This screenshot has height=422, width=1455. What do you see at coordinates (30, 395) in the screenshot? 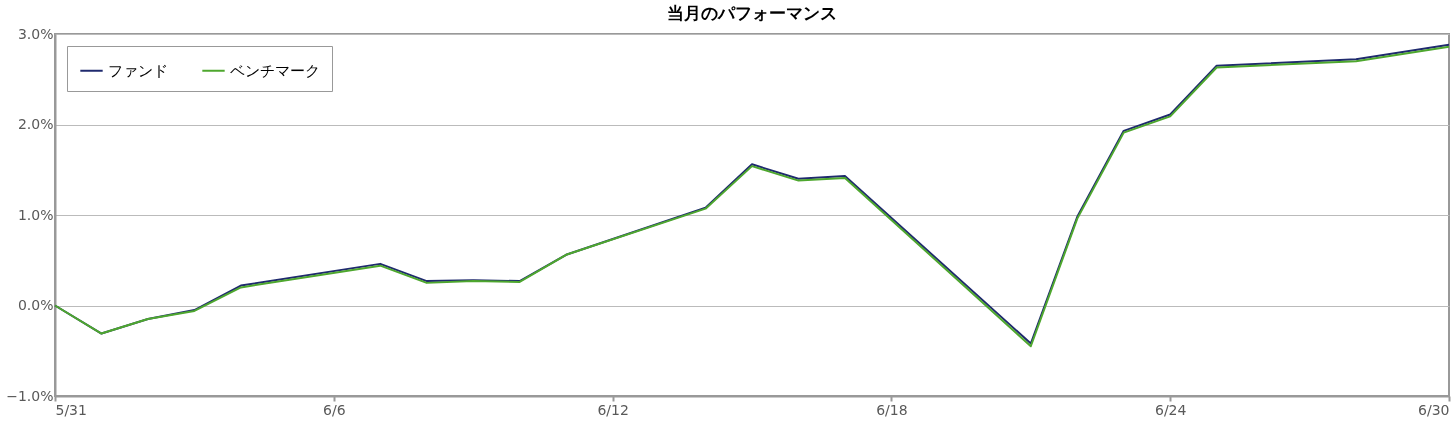
I see `y-tick-label: −1.0%` at bounding box center [30, 395].